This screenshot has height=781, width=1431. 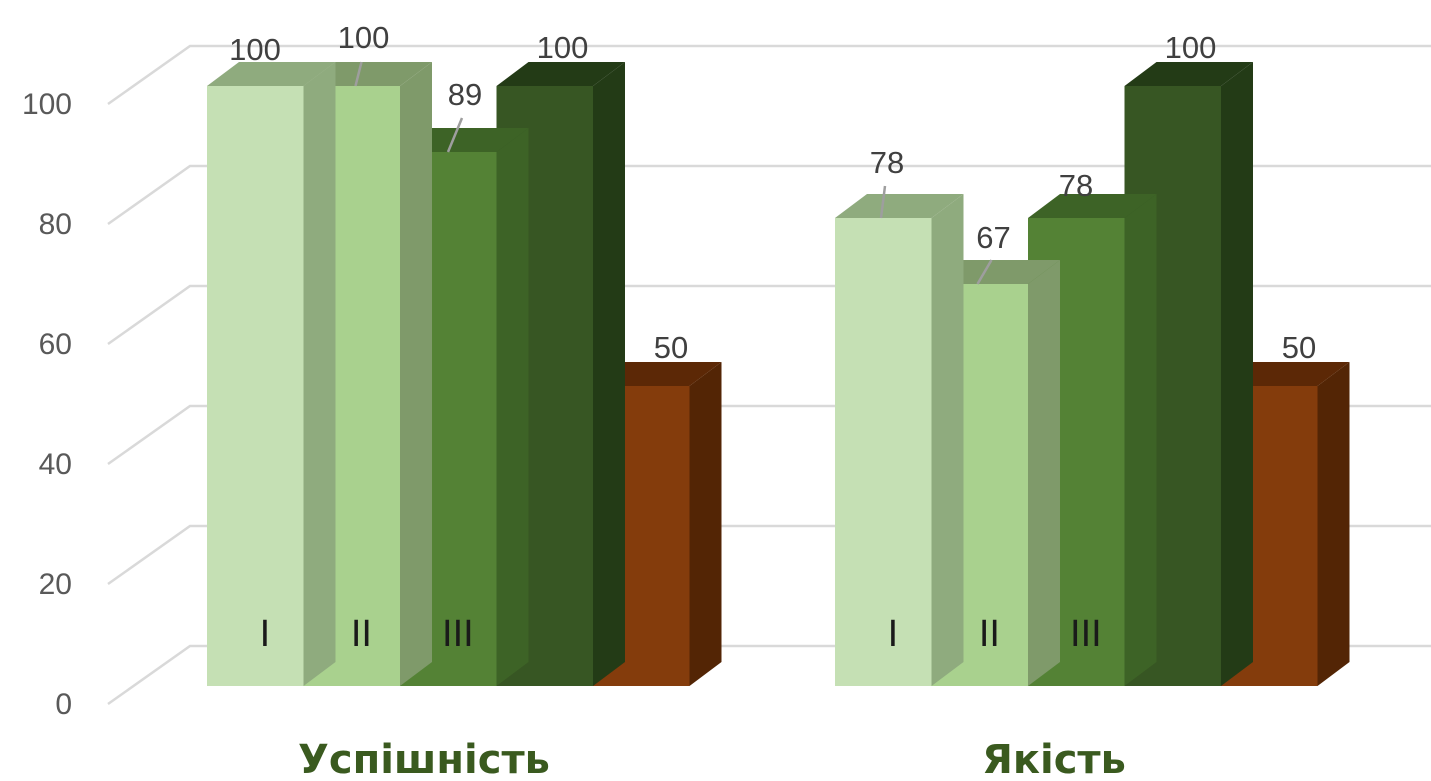 I want to click on y-axis-ticks: 0 20 40 60 80 100, so click(x=47, y=404).